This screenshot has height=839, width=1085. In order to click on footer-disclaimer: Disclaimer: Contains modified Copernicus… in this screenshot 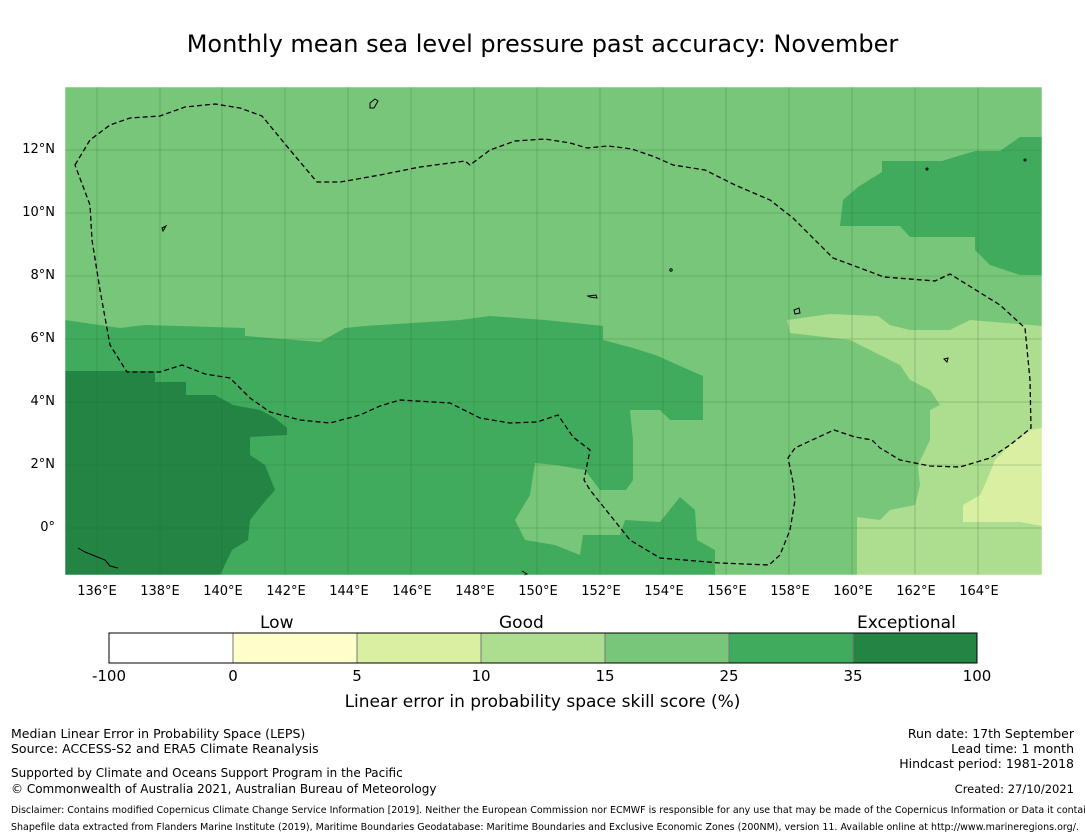, I will do `click(548, 810)`.